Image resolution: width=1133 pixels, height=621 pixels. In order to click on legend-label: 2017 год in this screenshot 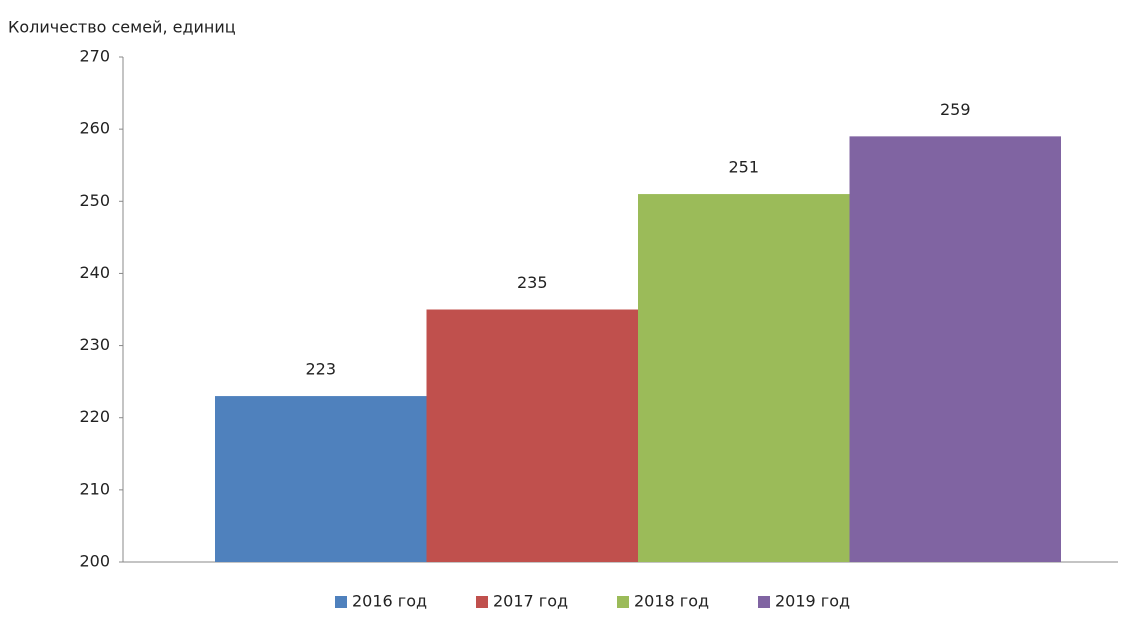, I will do `click(530, 601)`.